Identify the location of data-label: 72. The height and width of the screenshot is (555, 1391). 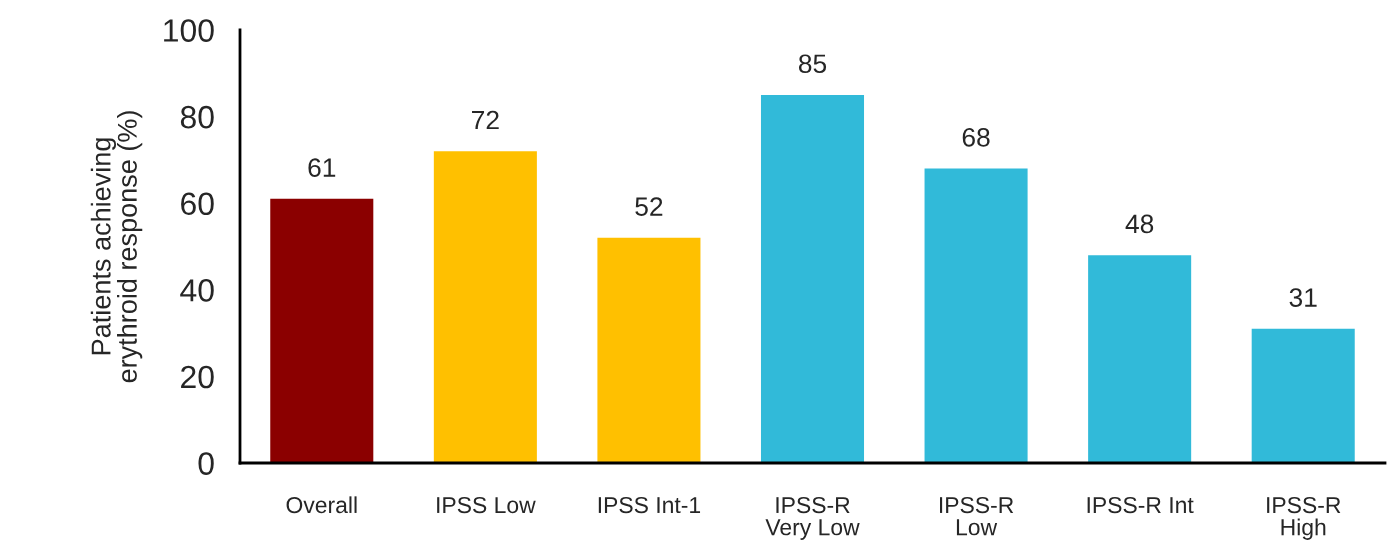
(485, 120).